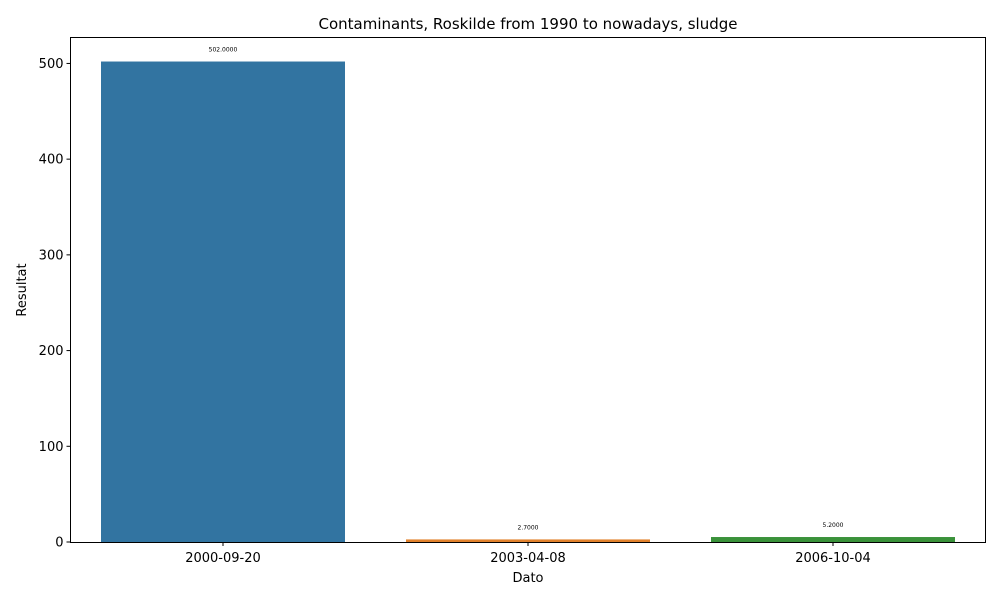 The width and height of the screenshot is (1000, 600). What do you see at coordinates (223, 558) in the screenshot?
I see `x-tick-label: 2000-09-20` at bounding box center [223, 558].